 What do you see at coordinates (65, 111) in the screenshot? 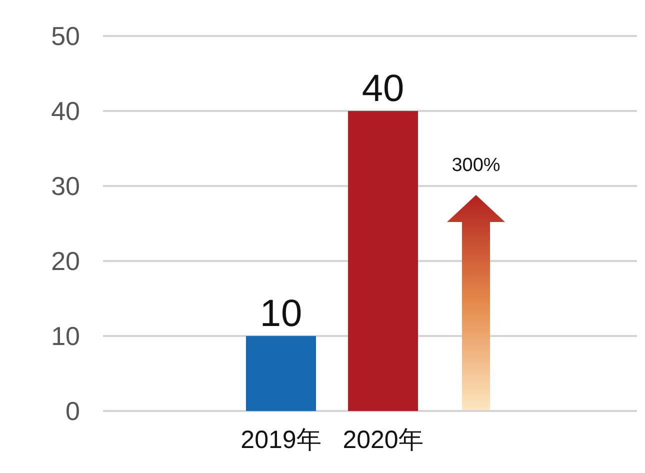
I see `y-tick-label: 40` at bounding box center [65, 111].